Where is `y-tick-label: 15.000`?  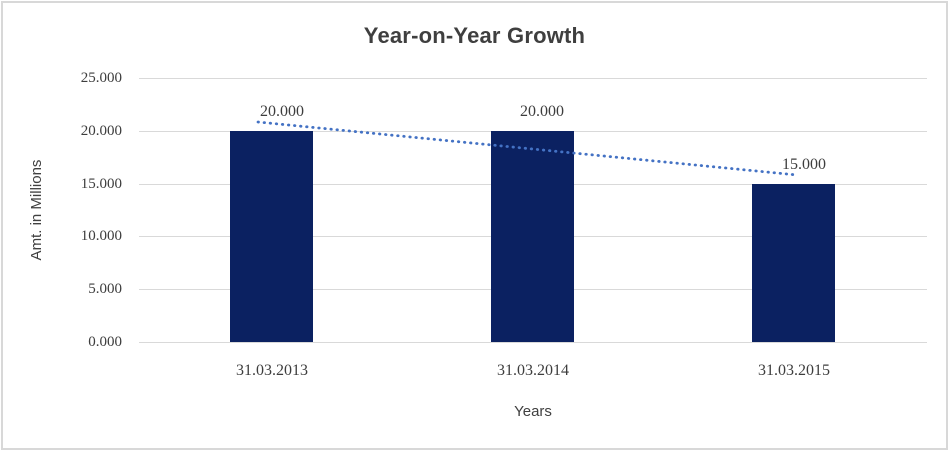 y-tick-label: 15.000 is located at coordinates (101, 184).